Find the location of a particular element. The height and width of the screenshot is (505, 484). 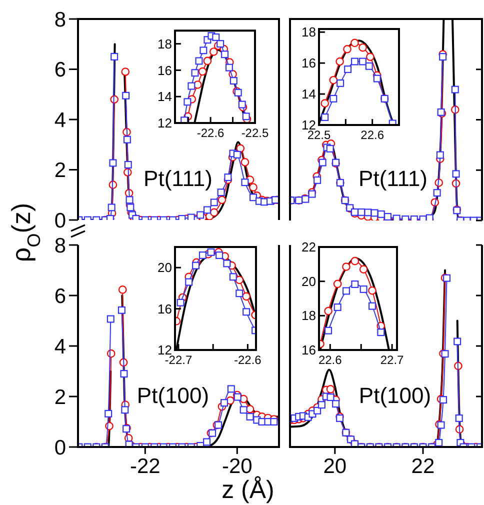

x-axis-title: z (Å) is located at coordinates (248, 490).